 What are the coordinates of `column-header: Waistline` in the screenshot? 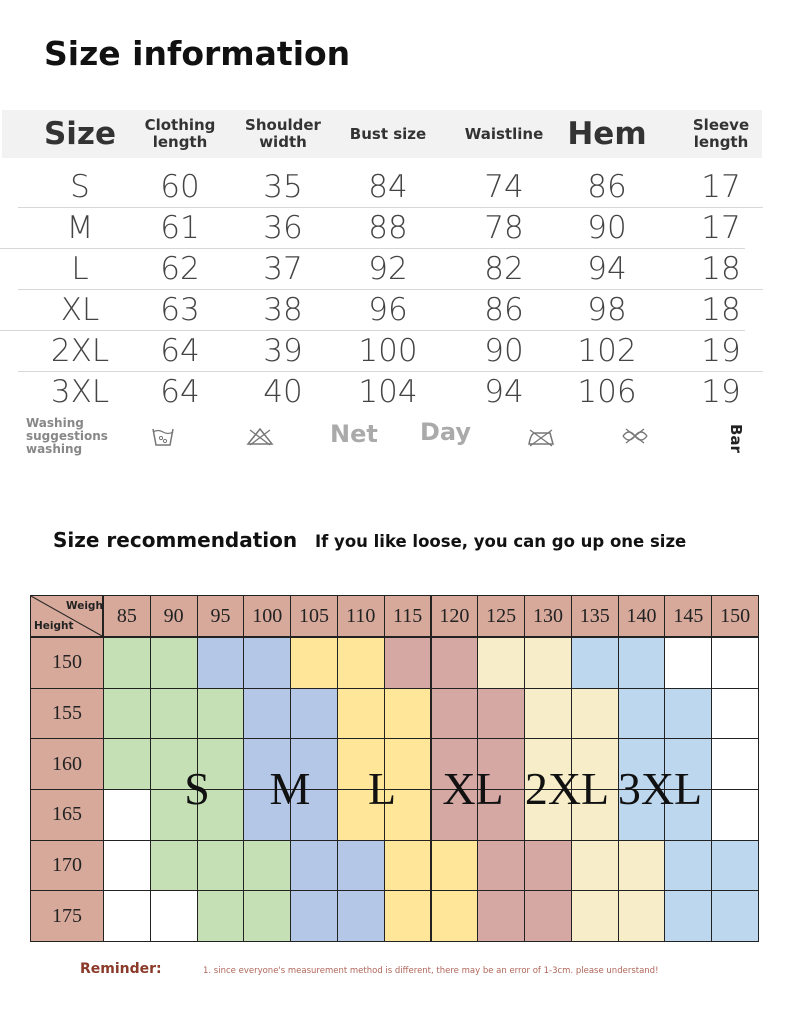 It's located at (504, 133).